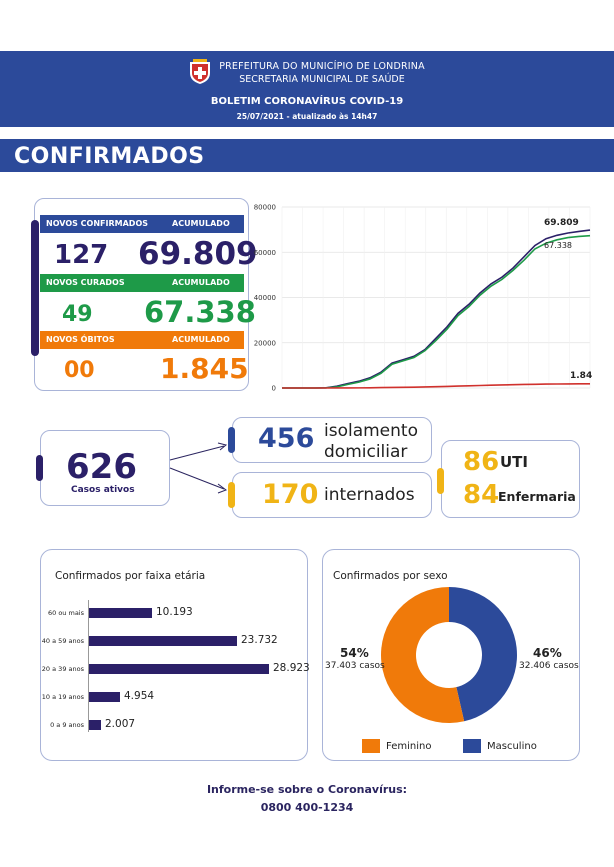 This screenshot has height=867, width=614. What do you see at coordinates (290, 494) in the screenshot?
I see `internados-value: 170` at bounding box center [290, 494].